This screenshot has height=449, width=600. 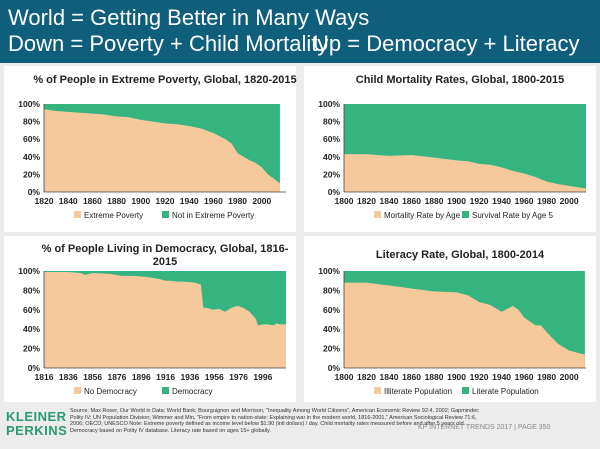 I want to click on x-tick-label: 1896, so click(x=141, y=377).